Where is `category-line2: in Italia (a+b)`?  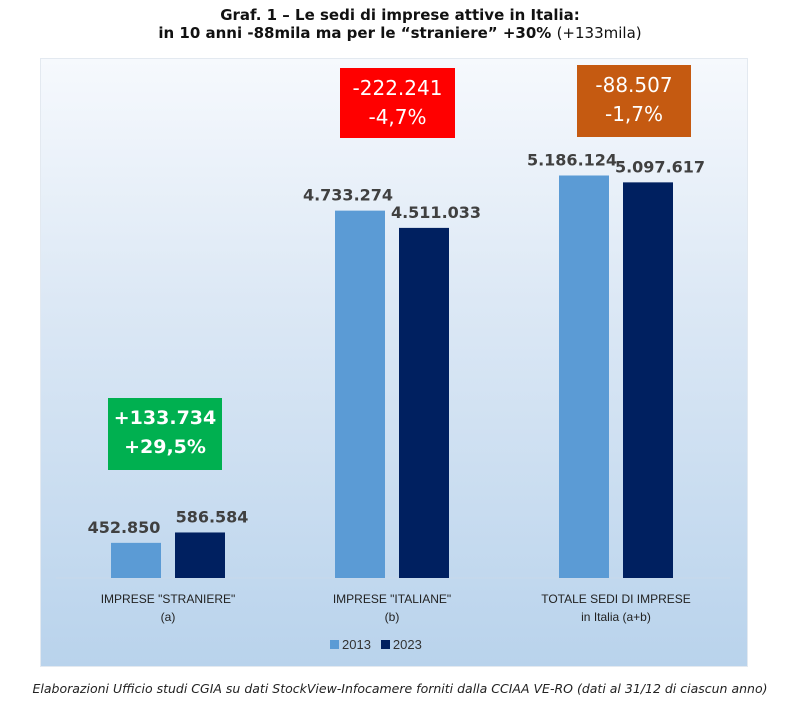
category-line2: in Italia (a+b) is located at coordinates (616, 617).